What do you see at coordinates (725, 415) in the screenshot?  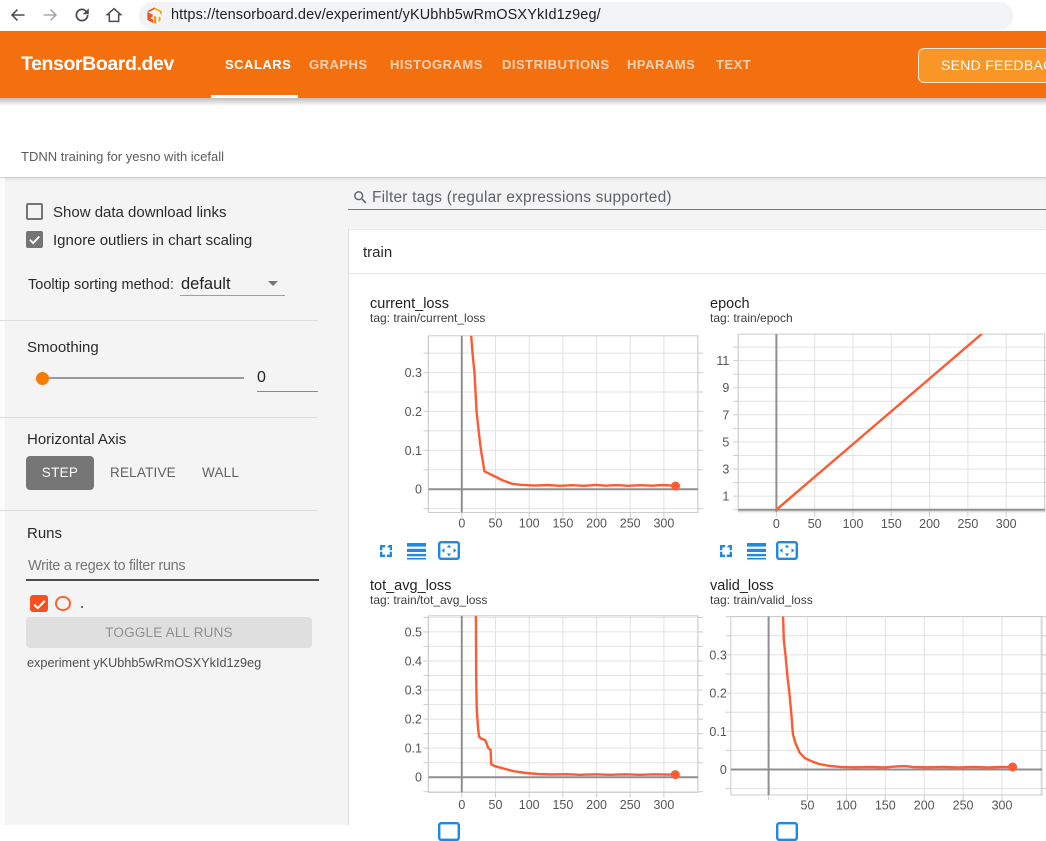 I see `svg-text: 7` at bounding box center [725, 415].